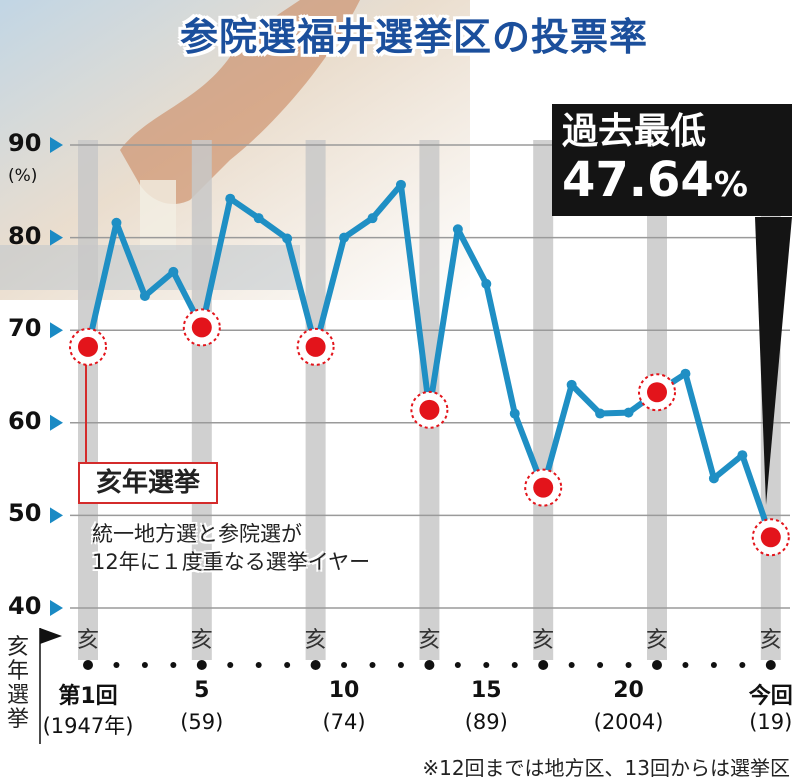 Image resolution: width=800 pixels, height=784 pixels. I want to click on y-tick-label: 70, so click(25, 328).